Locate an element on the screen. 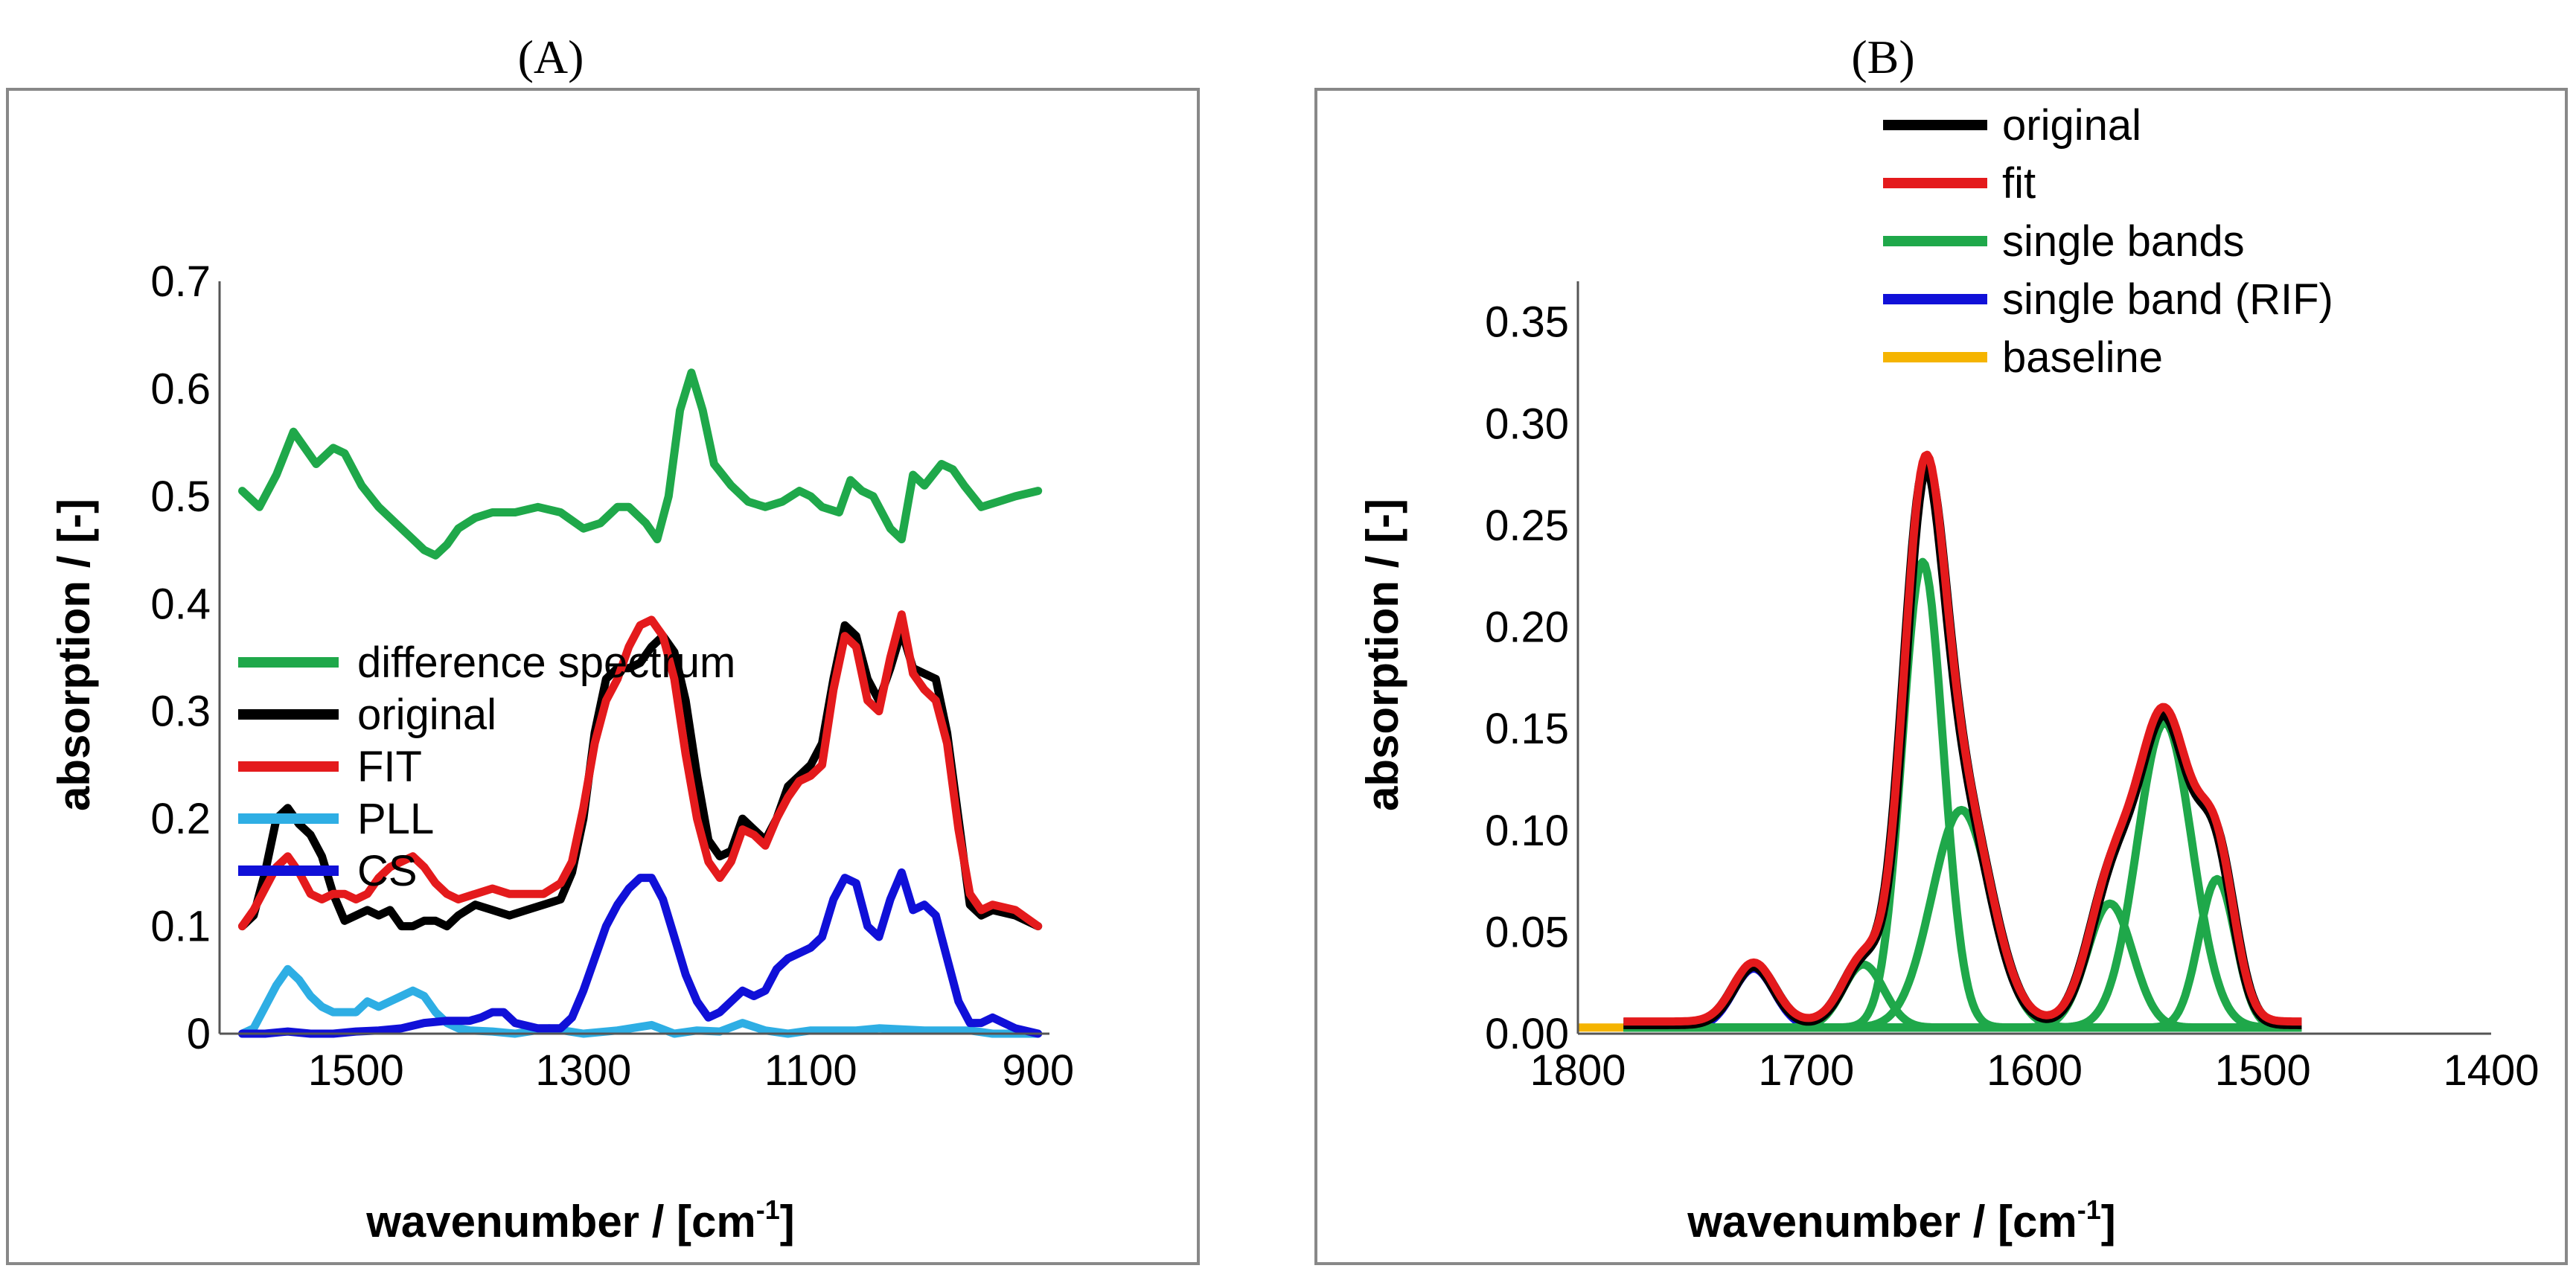 The height and width of the screenshot is (1280, 2576). panel-b-legend-label-single-band-rif-: single band (RIF) is located at coordinates (2167, 299).